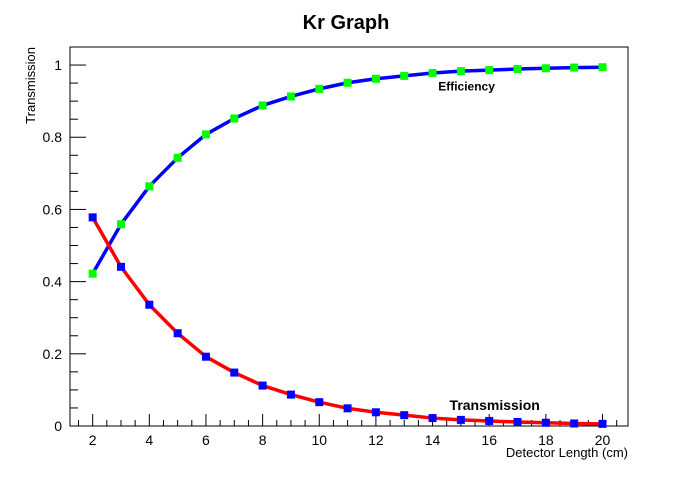 This screenshot has height=479, width=698. What do you see at coordinates (64, 245) in the screenshot?
I see `y-axis: 0 0.2 0.4 0.6 0.8 1` at bounding box center [64, 245].